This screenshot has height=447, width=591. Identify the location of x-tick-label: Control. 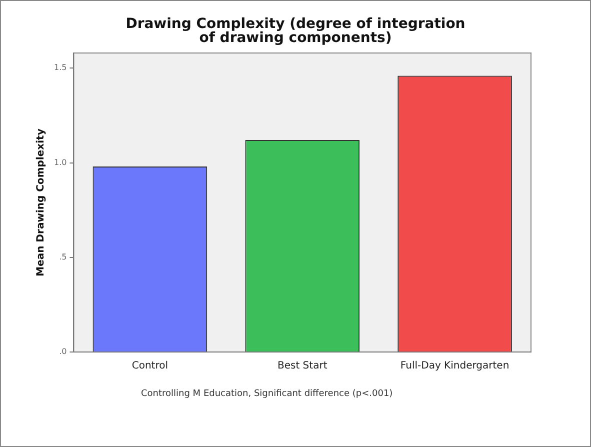
(150, 366).